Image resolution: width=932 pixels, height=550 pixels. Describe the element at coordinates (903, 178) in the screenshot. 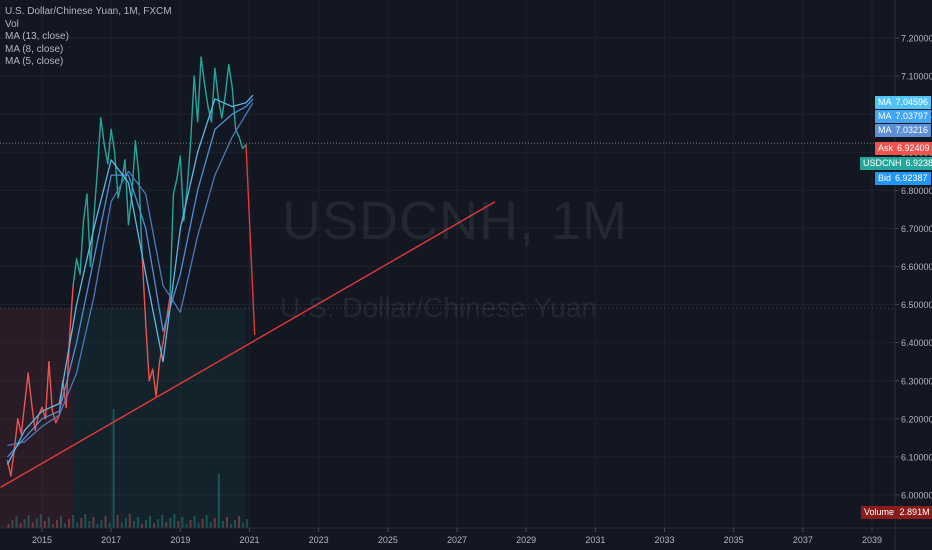

I see `price-tag-bid: Bid 6.92387` at that location.